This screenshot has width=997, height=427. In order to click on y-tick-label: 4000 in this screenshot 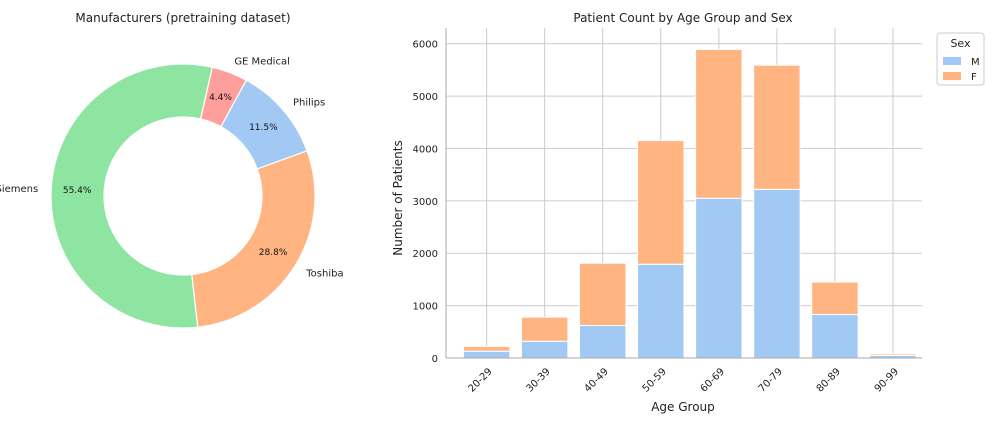, I will do `click(425, 149)`.